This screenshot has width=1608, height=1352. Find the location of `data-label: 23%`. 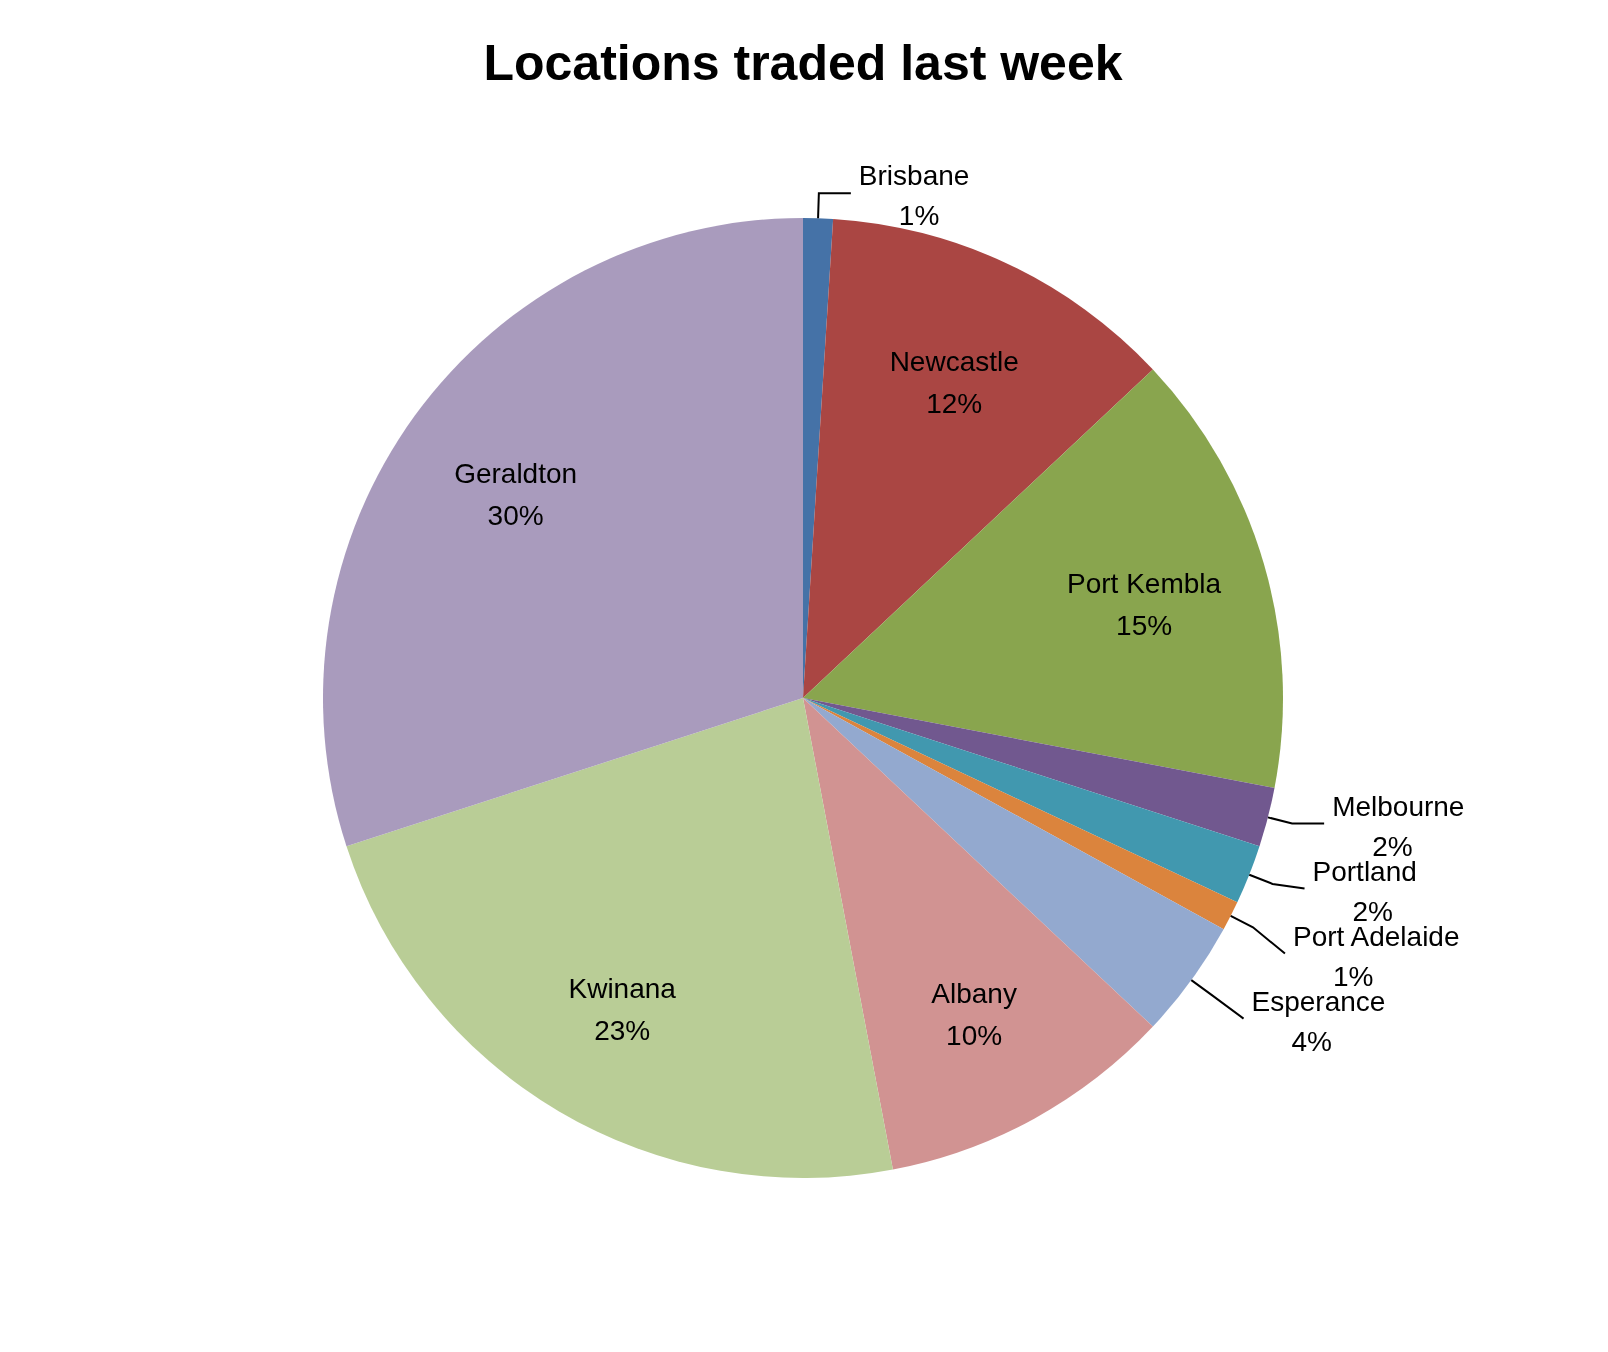

data-label: 23% is located at coordinates (622, 1030).